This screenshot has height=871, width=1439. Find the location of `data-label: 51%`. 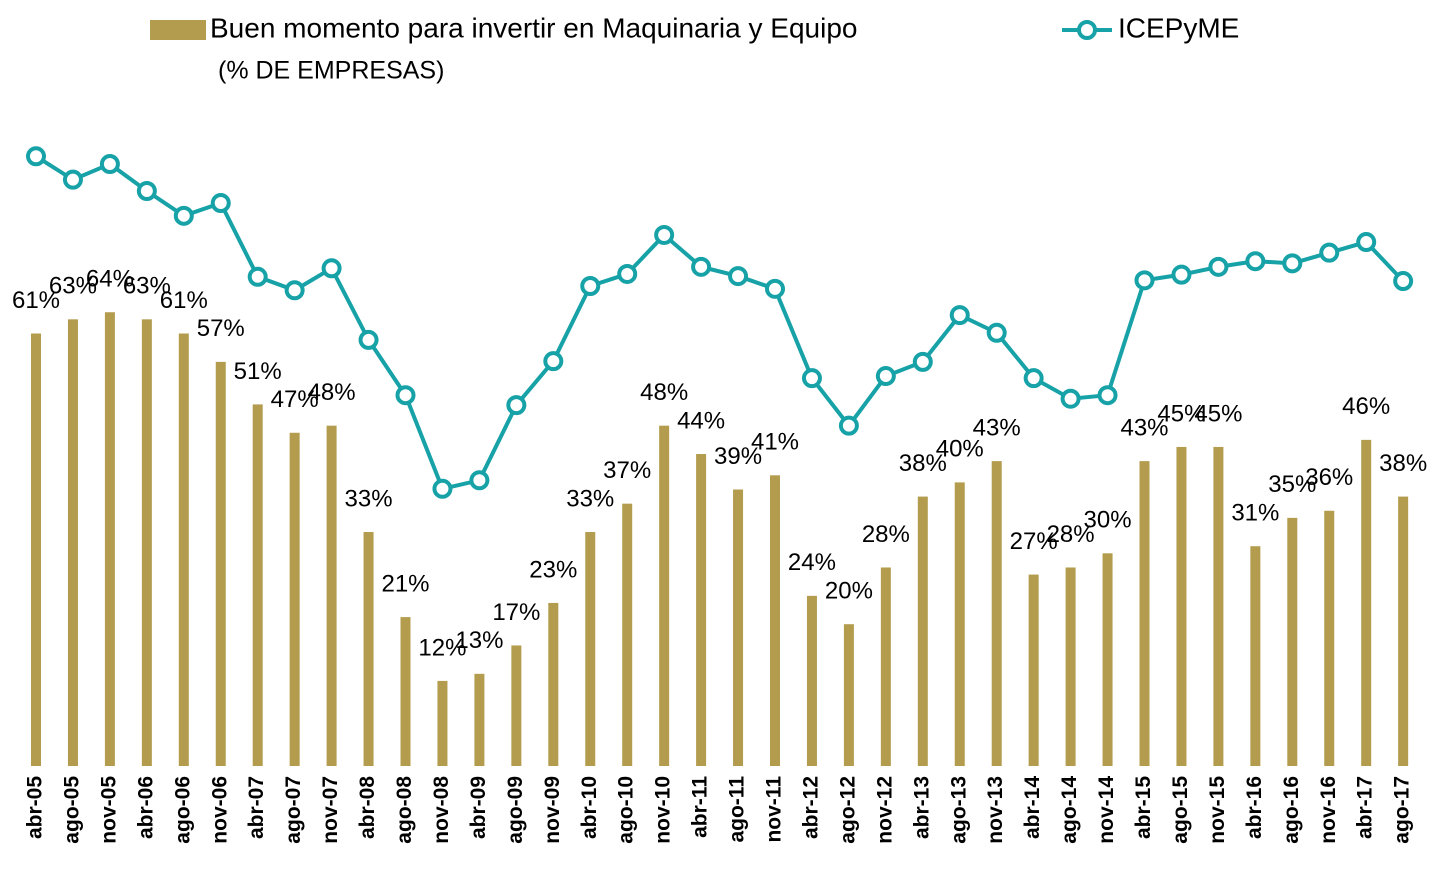

data-label: 51% is located at coordinates (258, 371).